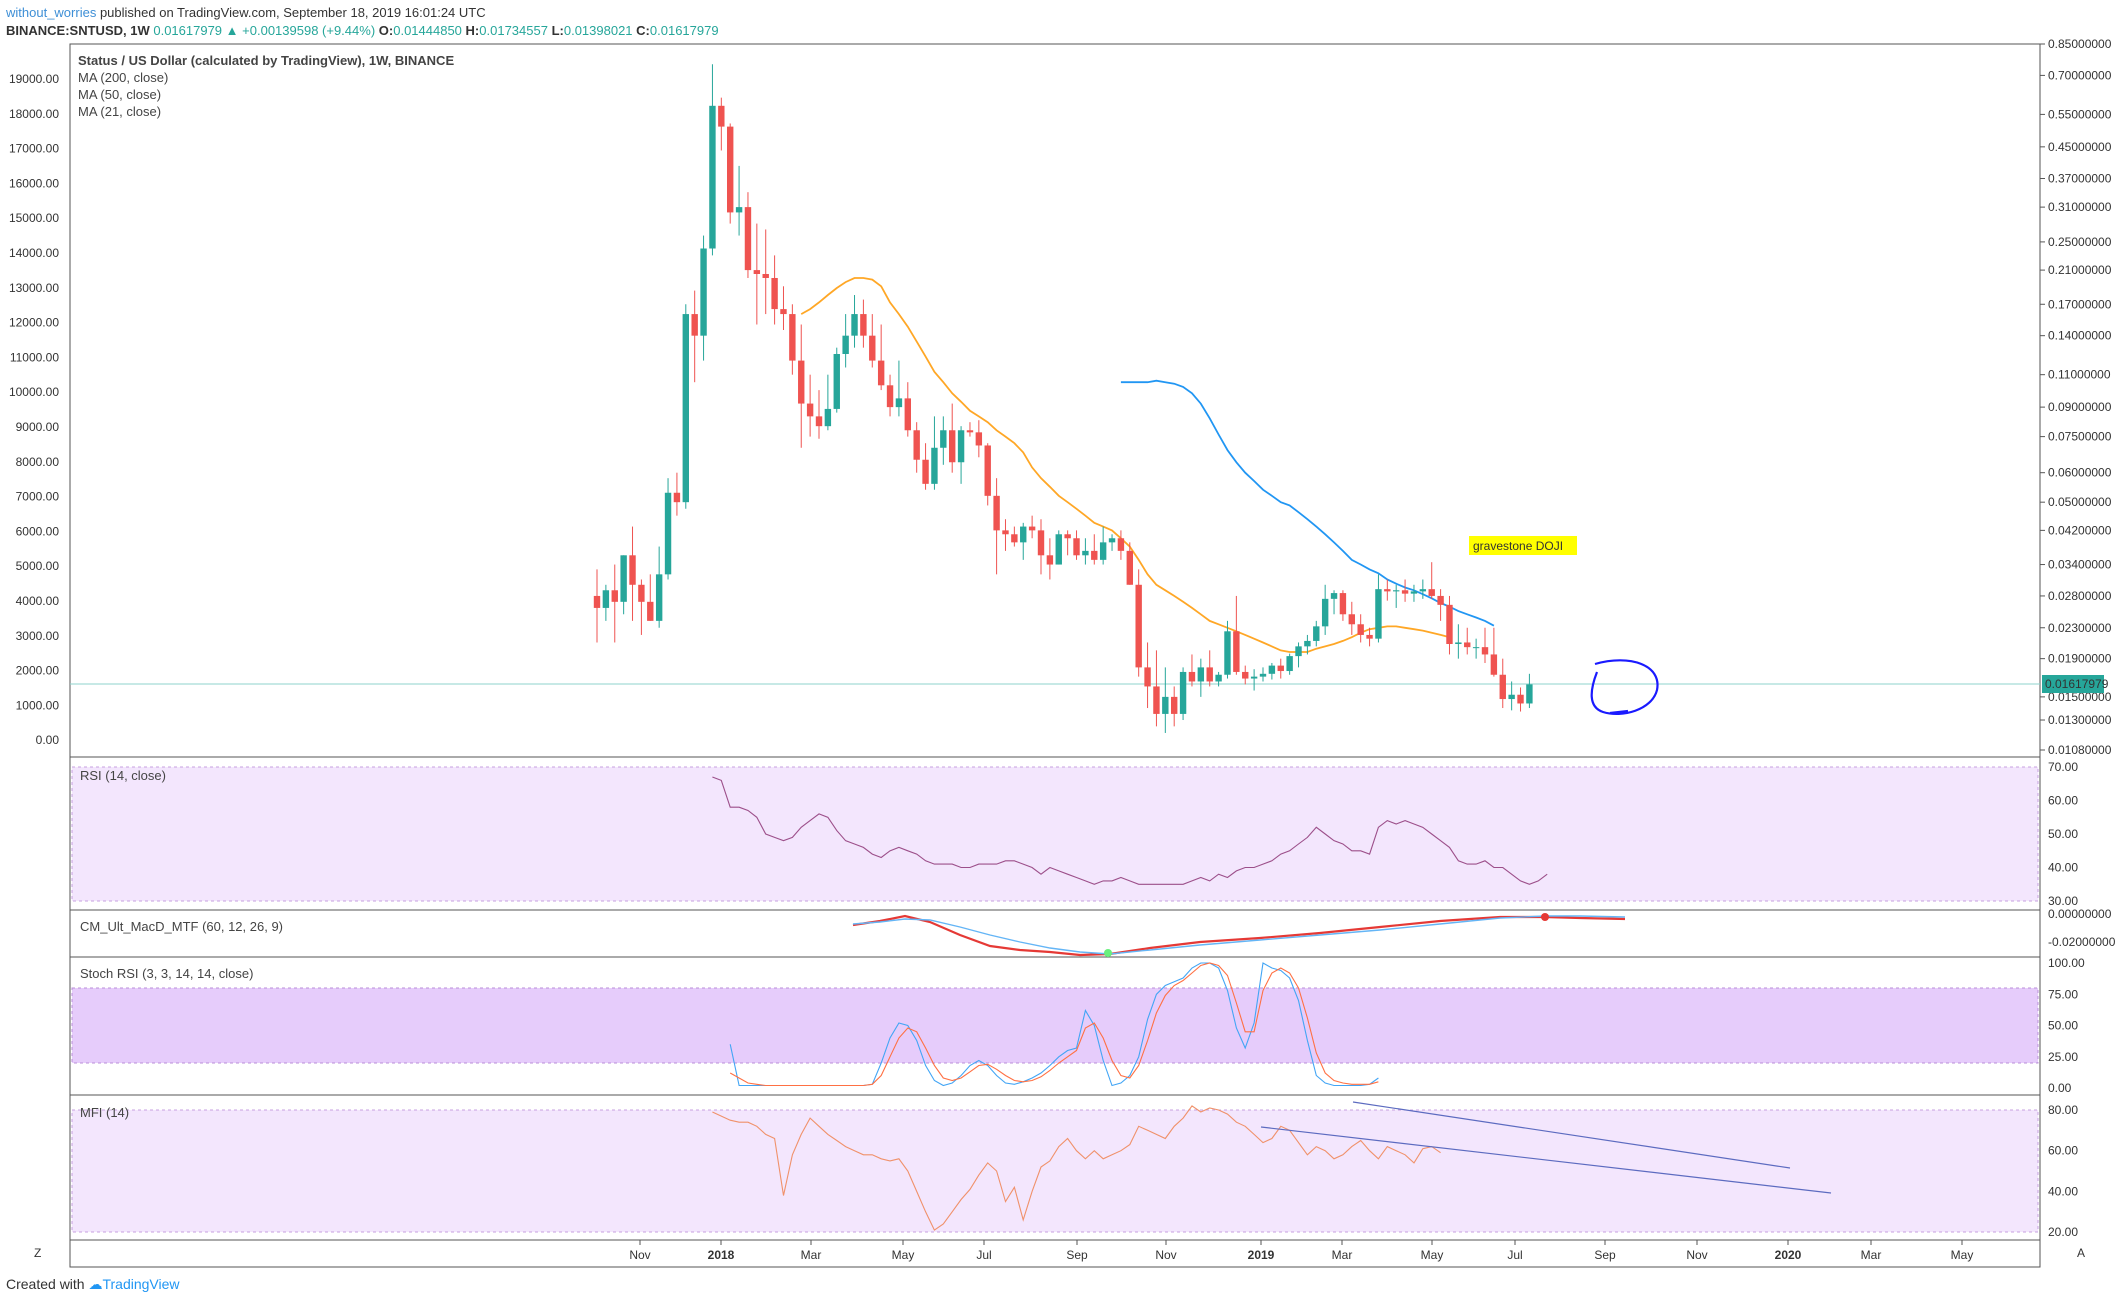  What do you see at coordinates (1545, 917) in the screenshot?
I see `macd-cross-down-dot` at bounding box center [1545, 917].